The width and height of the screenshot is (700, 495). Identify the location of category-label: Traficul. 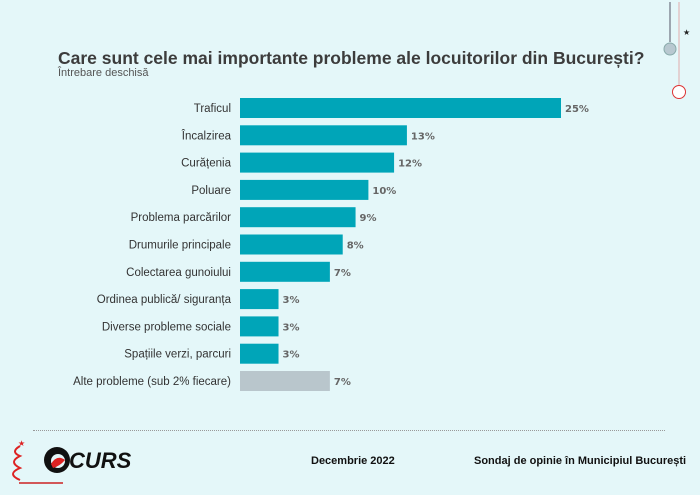
(212, 109).